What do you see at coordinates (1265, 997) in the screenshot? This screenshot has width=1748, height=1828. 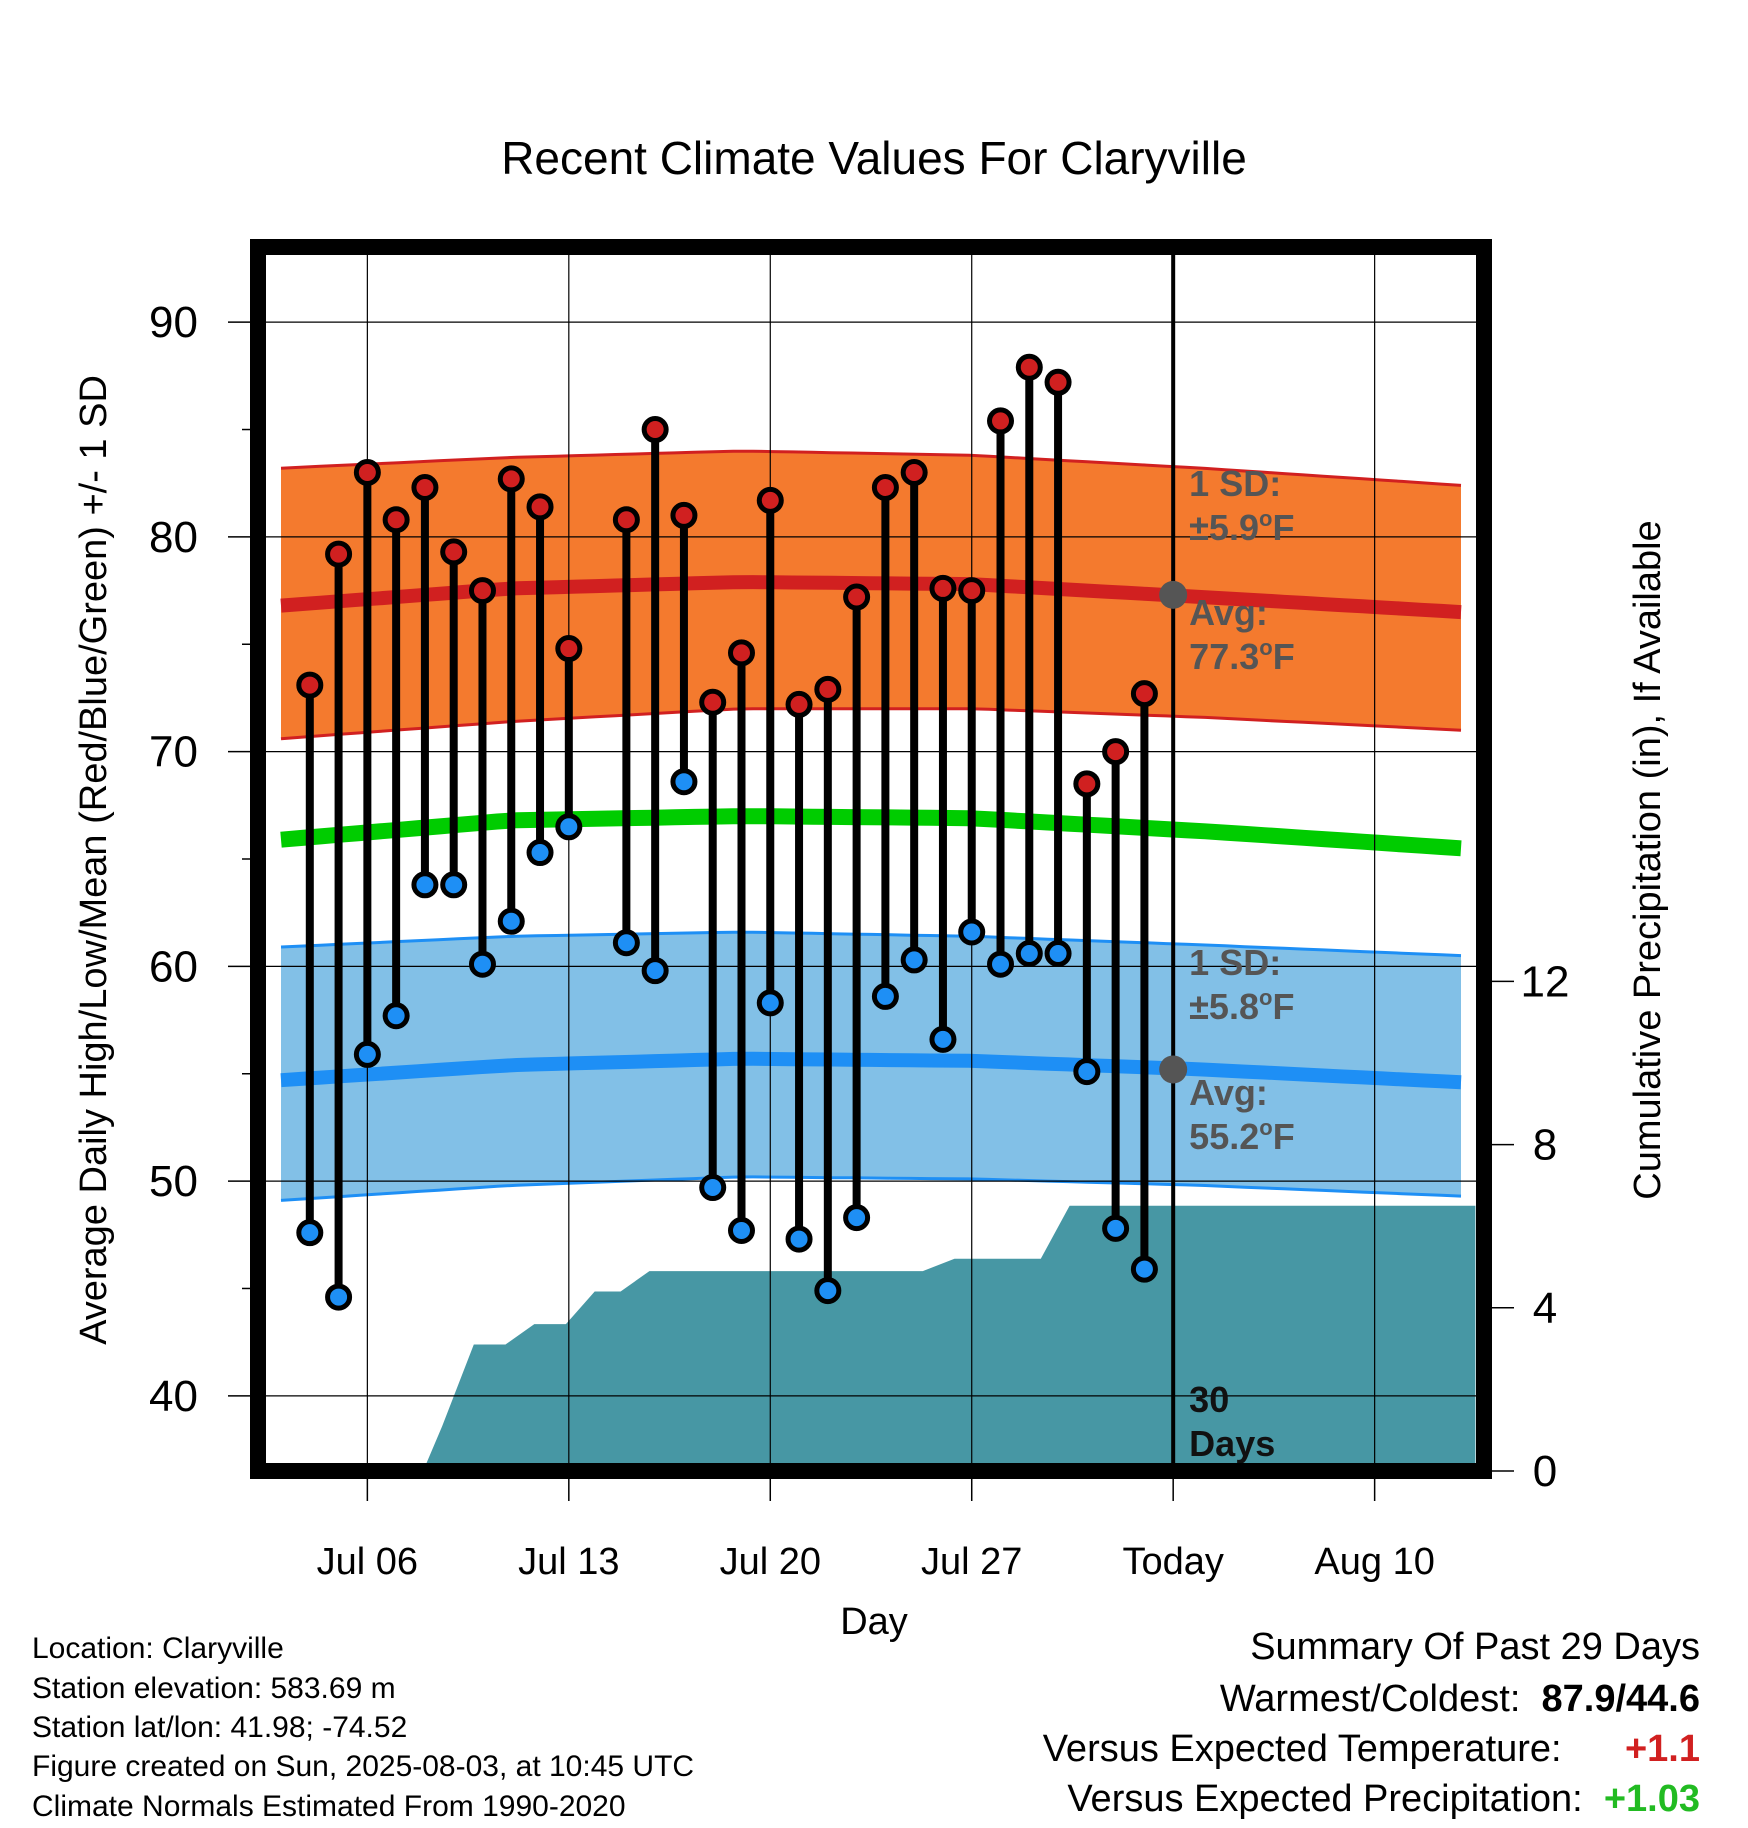 I see `low-sd-value-degree: o` at bounding box center [1265, 997].